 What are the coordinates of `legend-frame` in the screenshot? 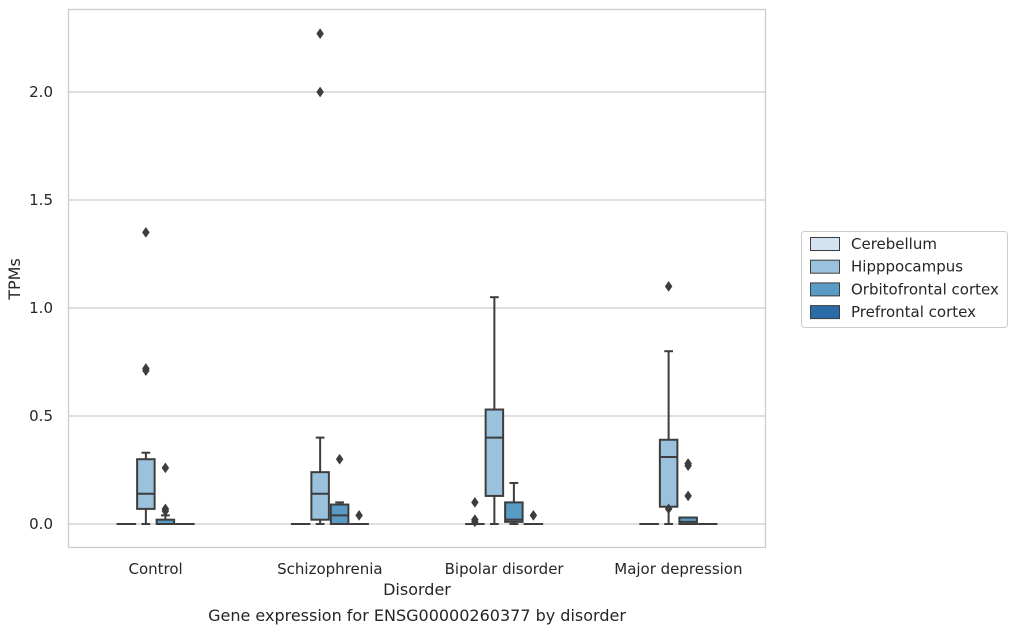 It's located at (904, 279).